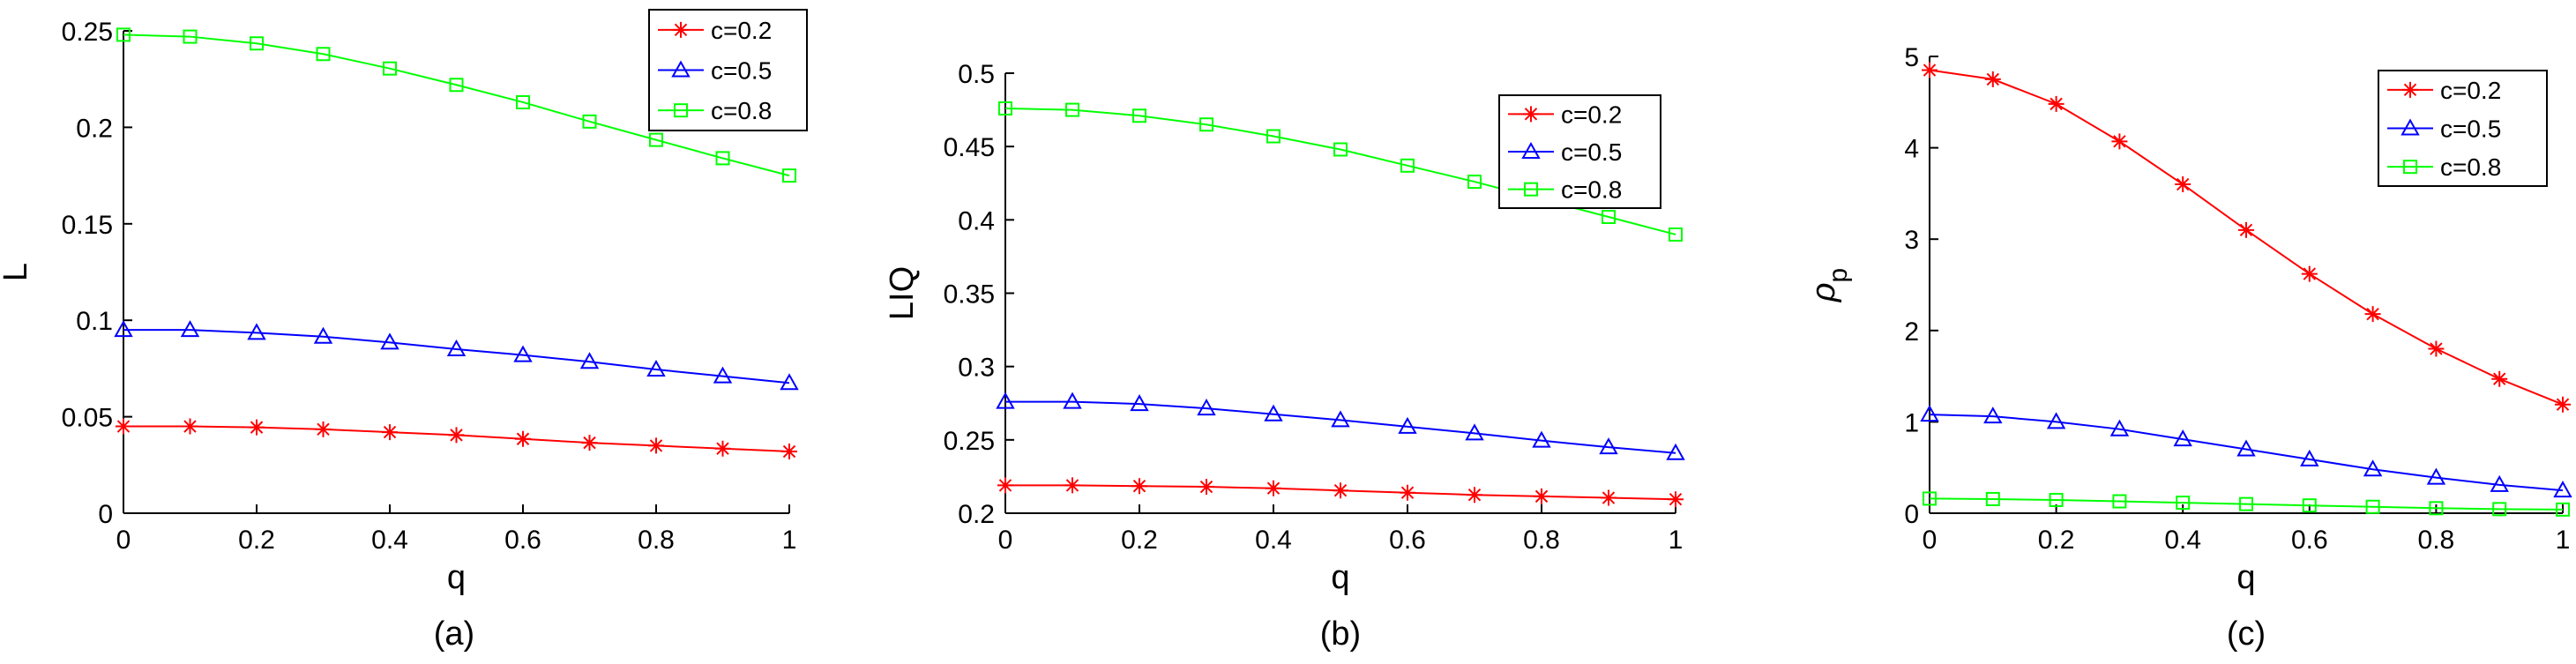  I want to click on y-tick-label: 1, so click(1911, 422).